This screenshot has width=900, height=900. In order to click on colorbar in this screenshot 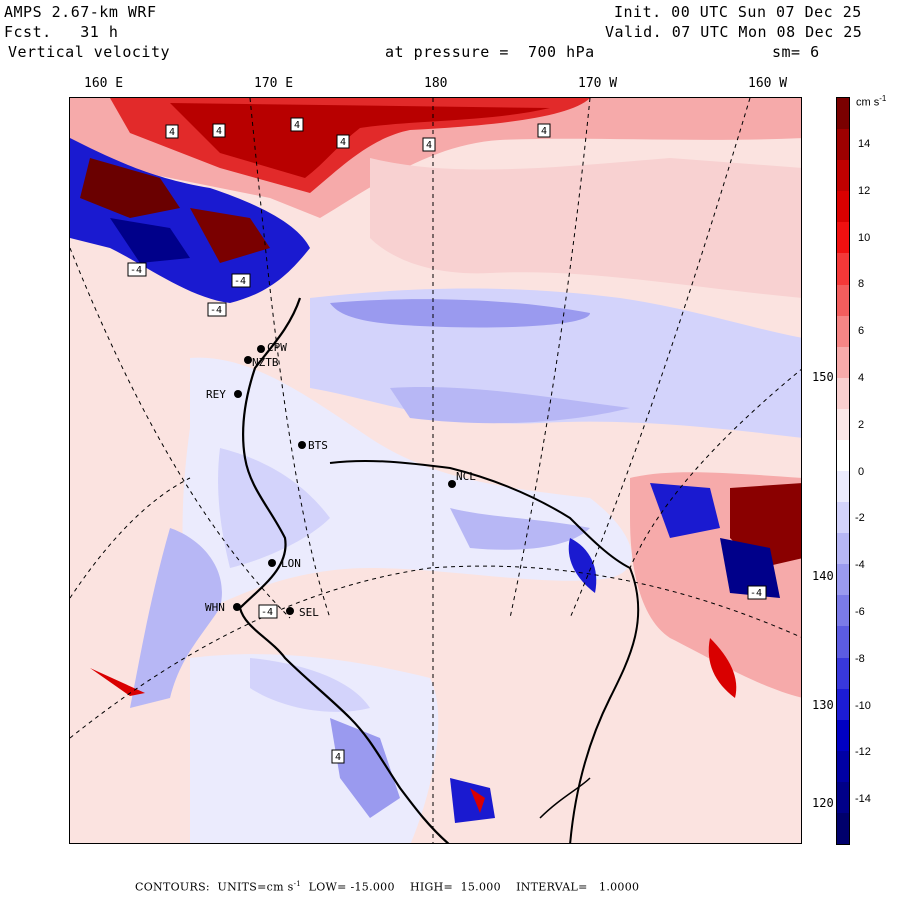, I will do `click(843, 471)`.